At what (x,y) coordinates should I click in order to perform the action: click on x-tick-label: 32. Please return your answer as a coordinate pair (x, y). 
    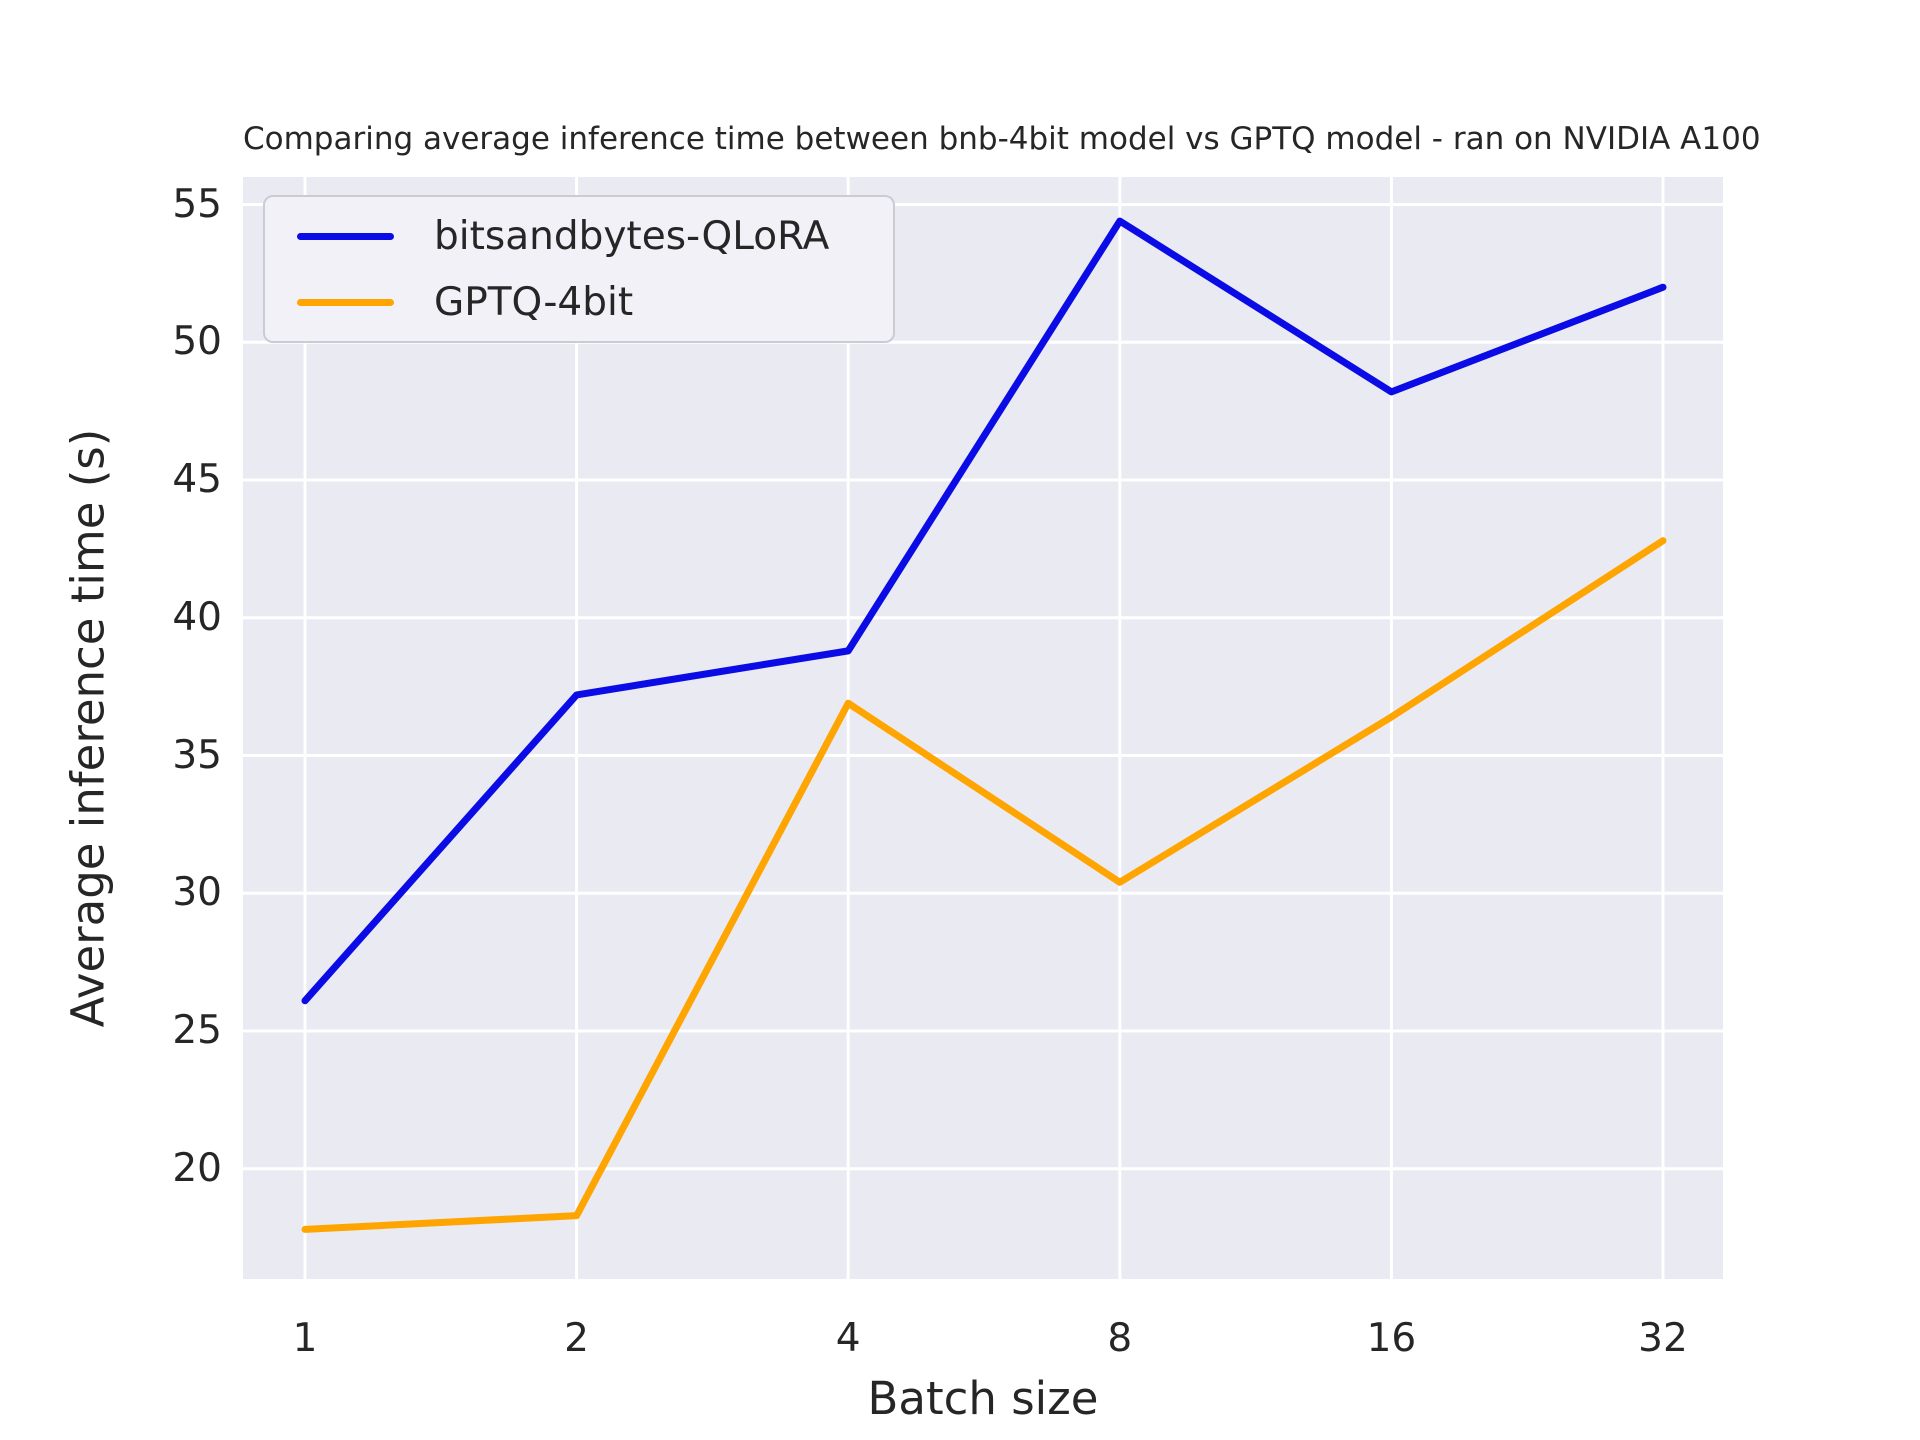
    Looking at the image, I should click on (1663, 1338).